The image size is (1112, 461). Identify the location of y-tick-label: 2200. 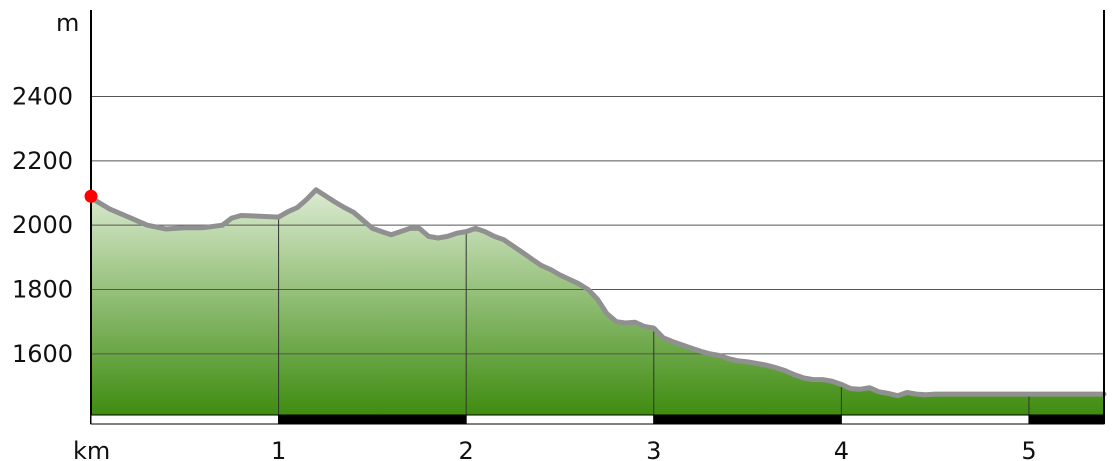
(42, 161).